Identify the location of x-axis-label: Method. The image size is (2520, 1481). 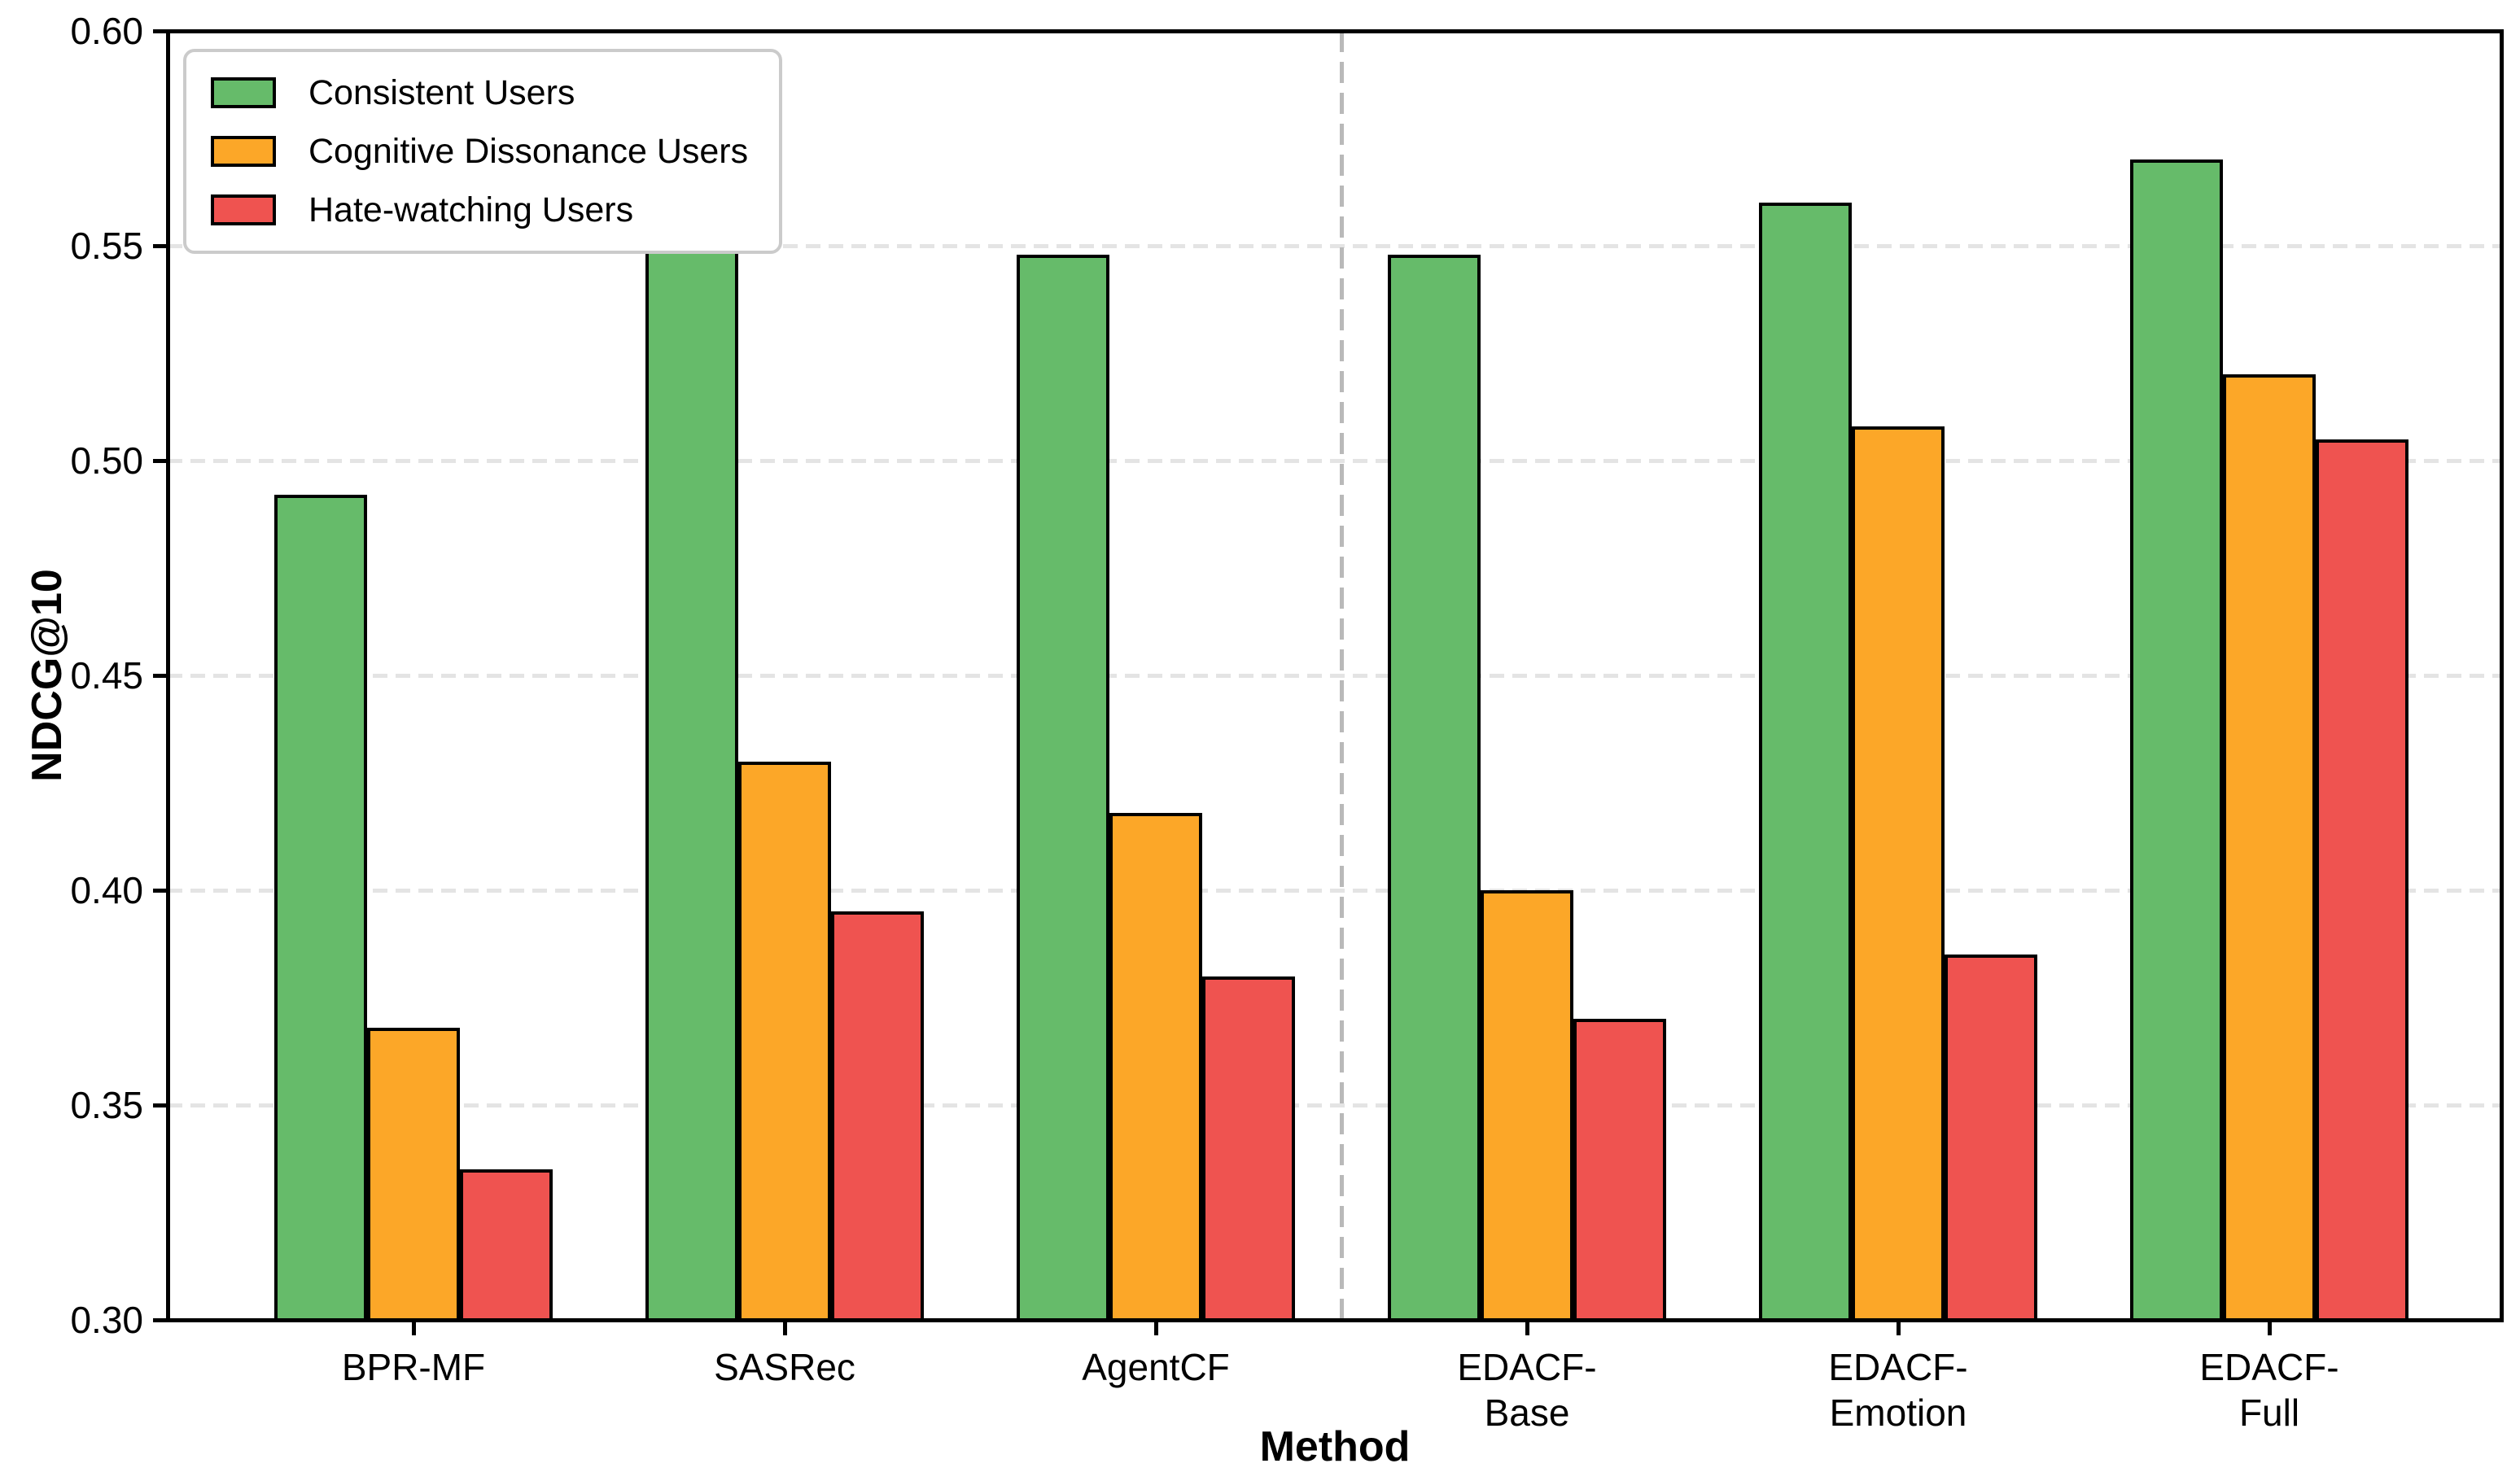
(1335, 1446).